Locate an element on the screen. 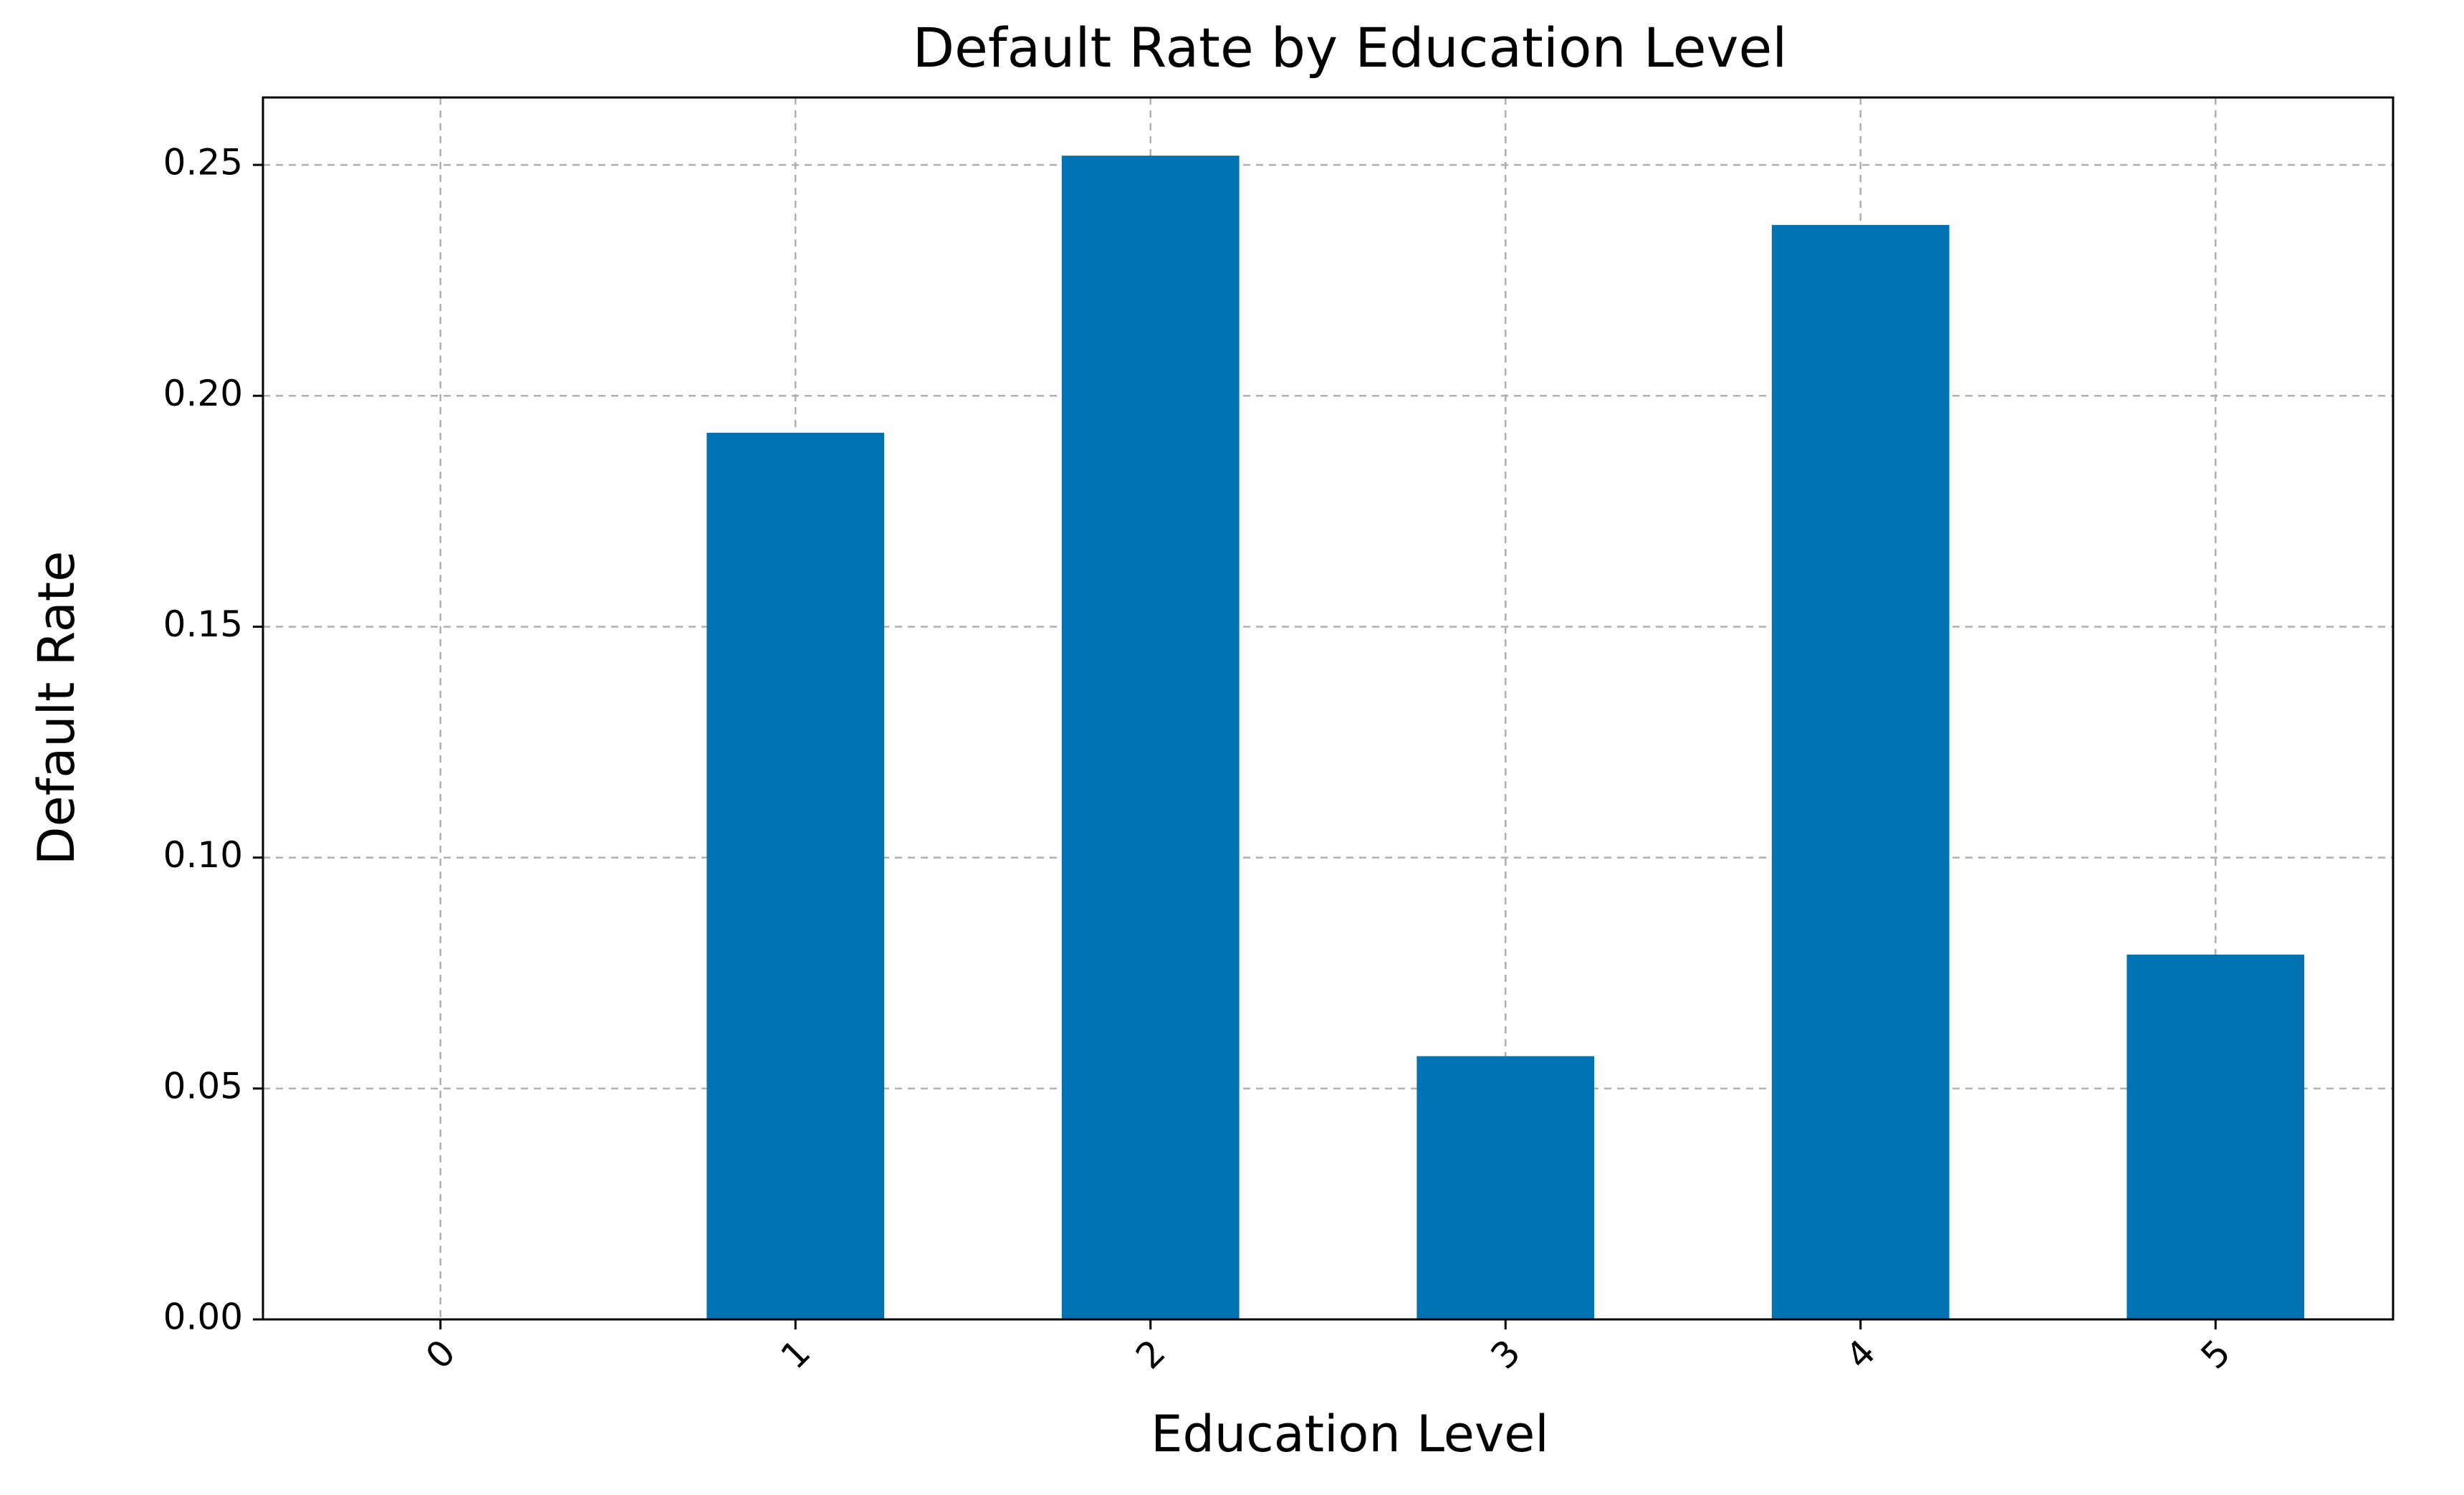  y-tick-label: 0.20 is located at coordinates (203, 394).